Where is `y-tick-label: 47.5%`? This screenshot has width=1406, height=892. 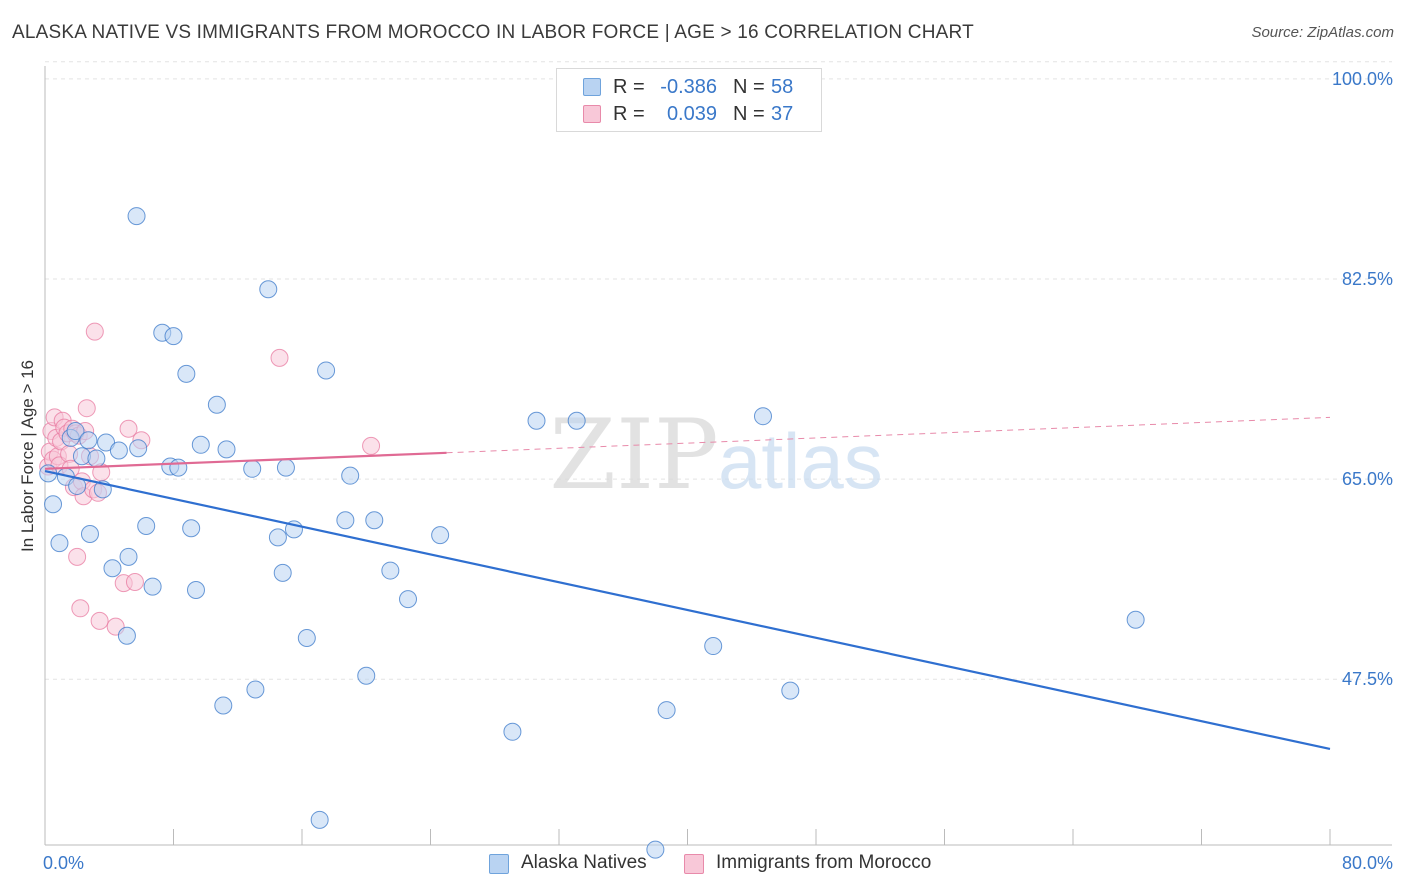 y-tick-label: 47.5% is located at coordinates (1367, 679).